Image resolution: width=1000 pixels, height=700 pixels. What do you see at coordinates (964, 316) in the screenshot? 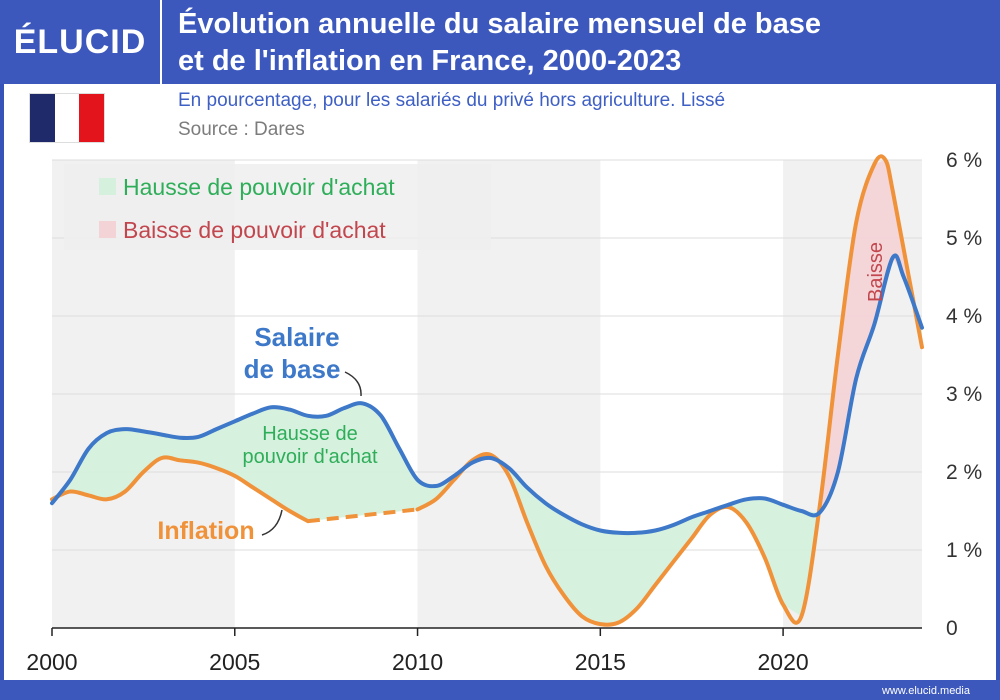
I see `y-tick-label-4: 4 %` at bounding box center [964, 316].